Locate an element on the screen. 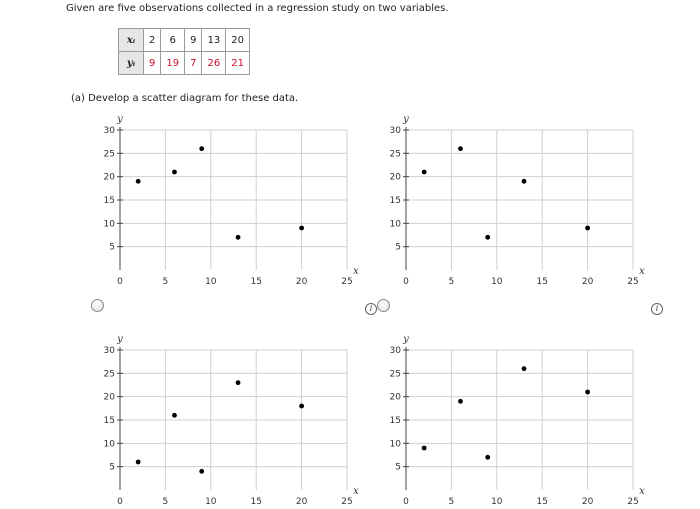  option-1-radio is located at coordinates (97, 305).